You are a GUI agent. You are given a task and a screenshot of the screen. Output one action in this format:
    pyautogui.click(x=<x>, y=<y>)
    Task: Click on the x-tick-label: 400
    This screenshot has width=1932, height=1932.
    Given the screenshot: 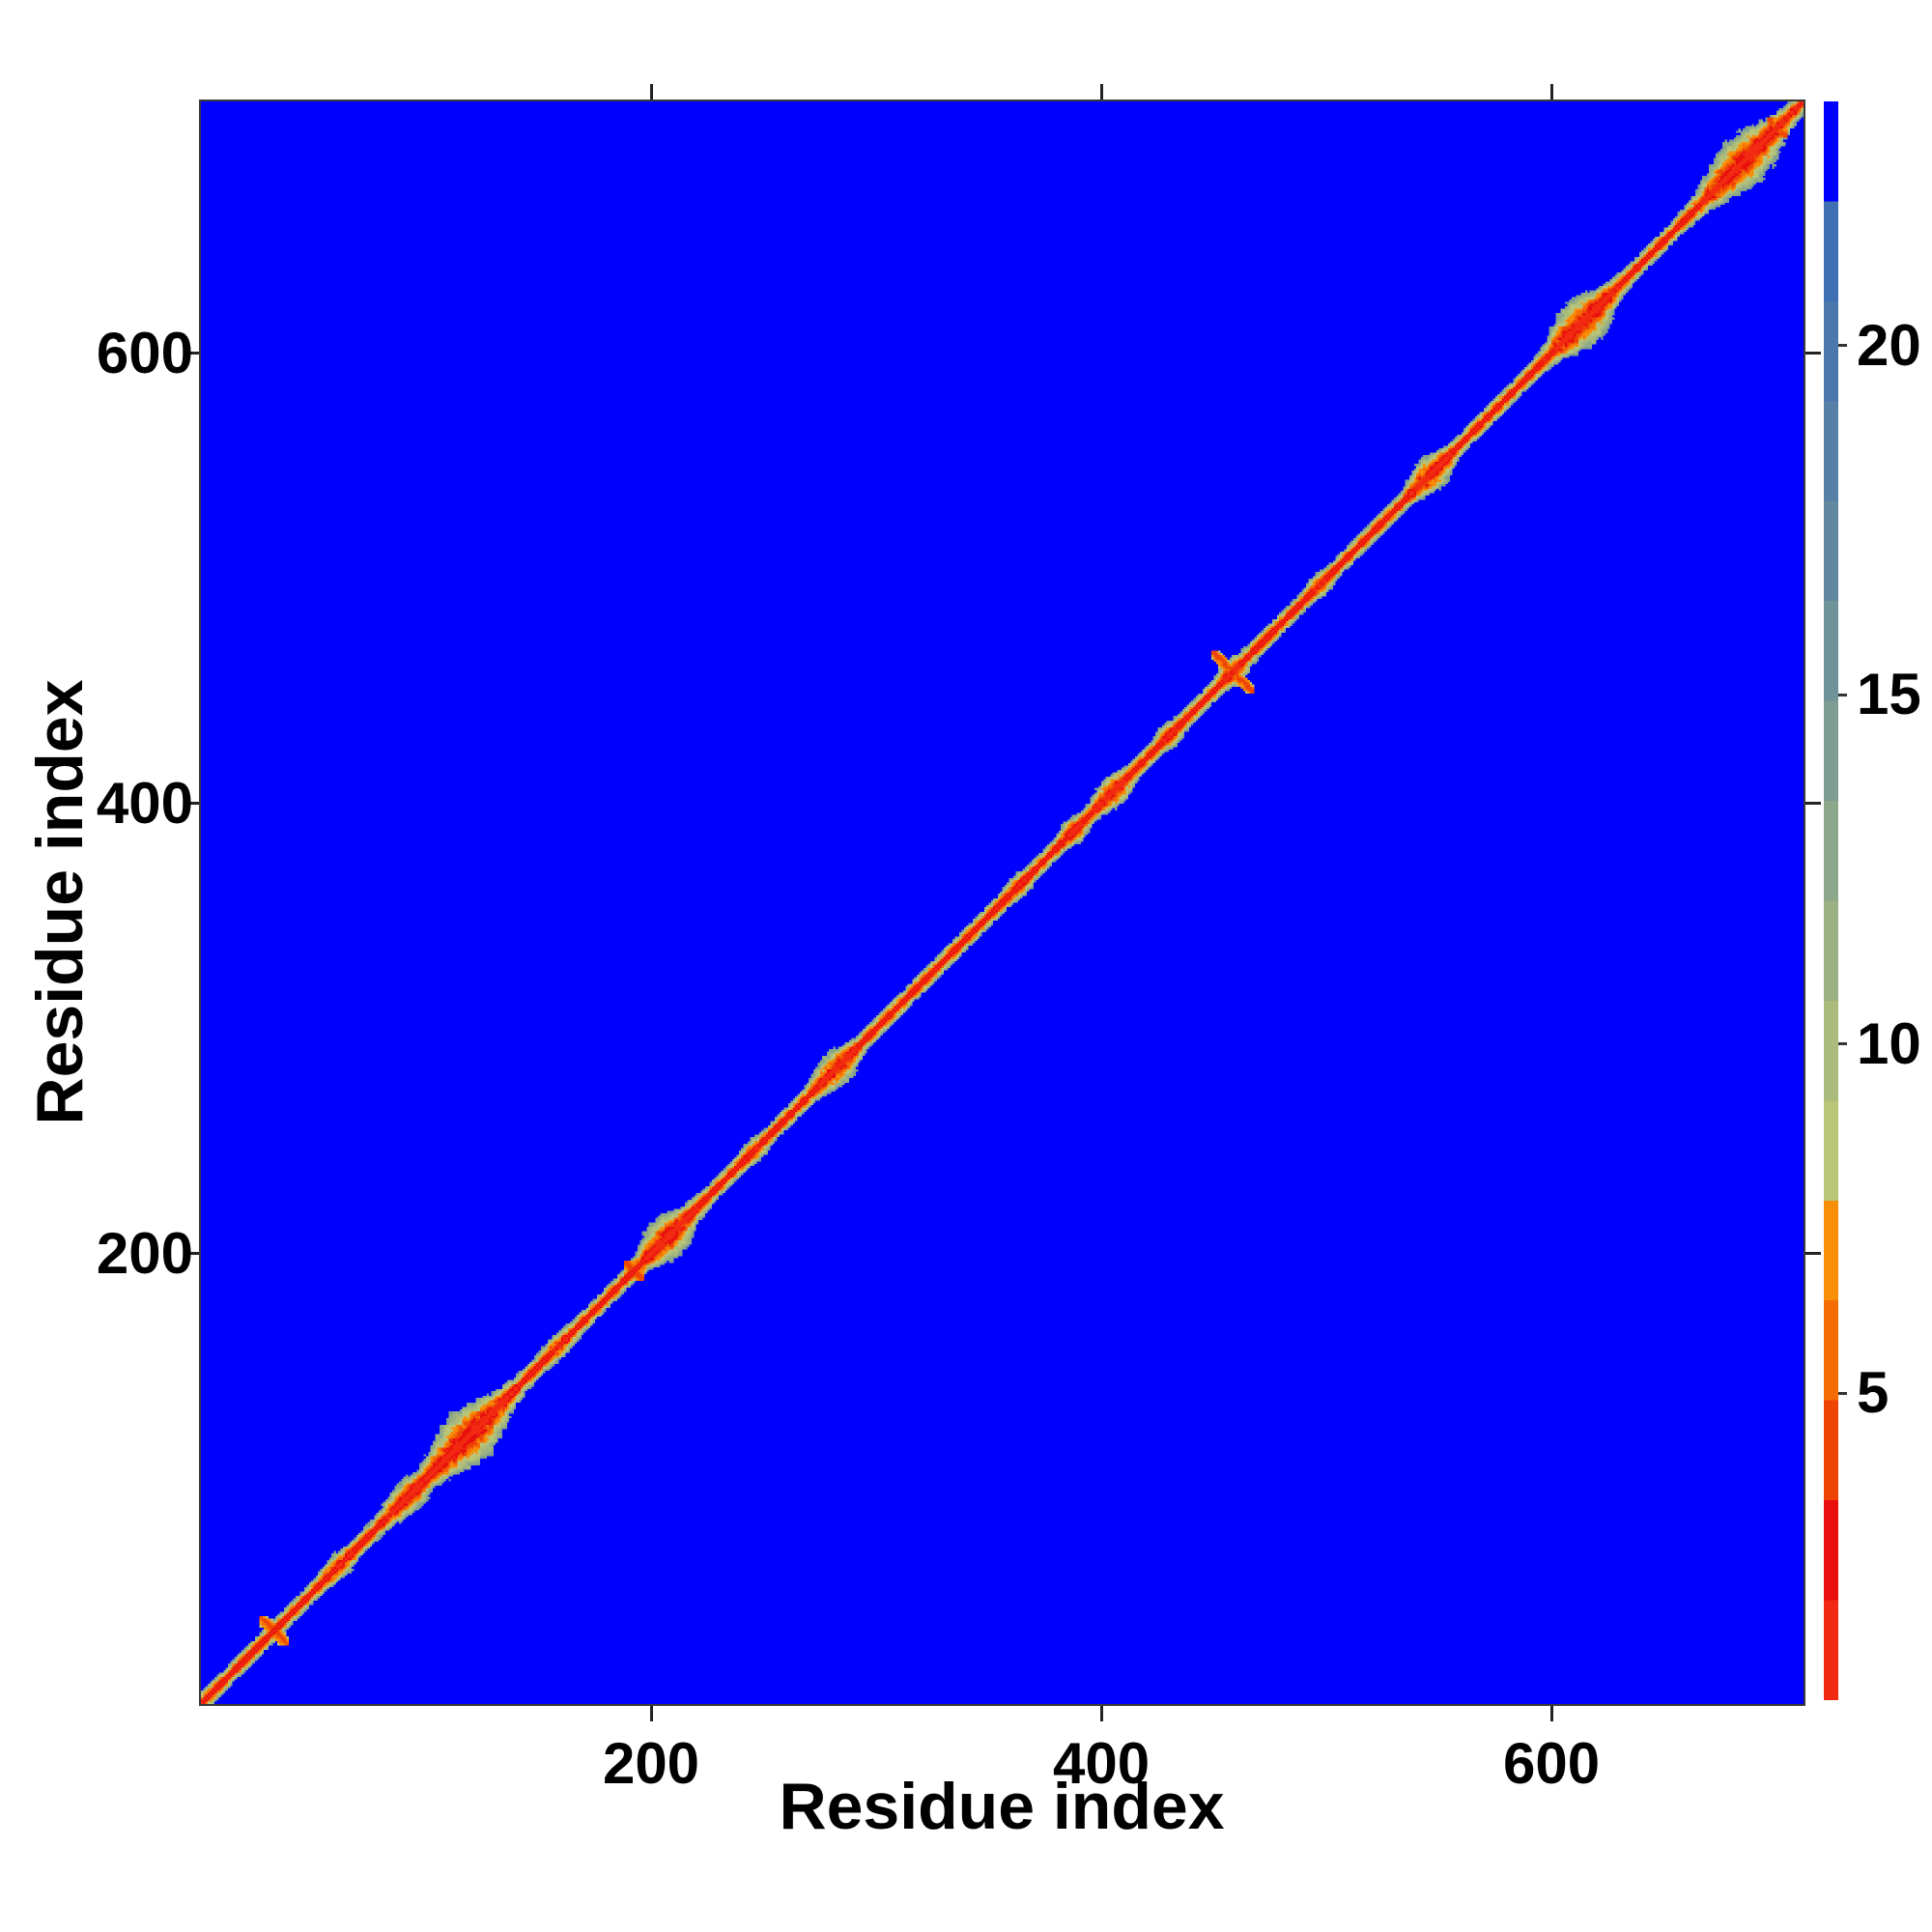 What is the action you would take?
    pyautogui.click(x=1101, y=1763)
    